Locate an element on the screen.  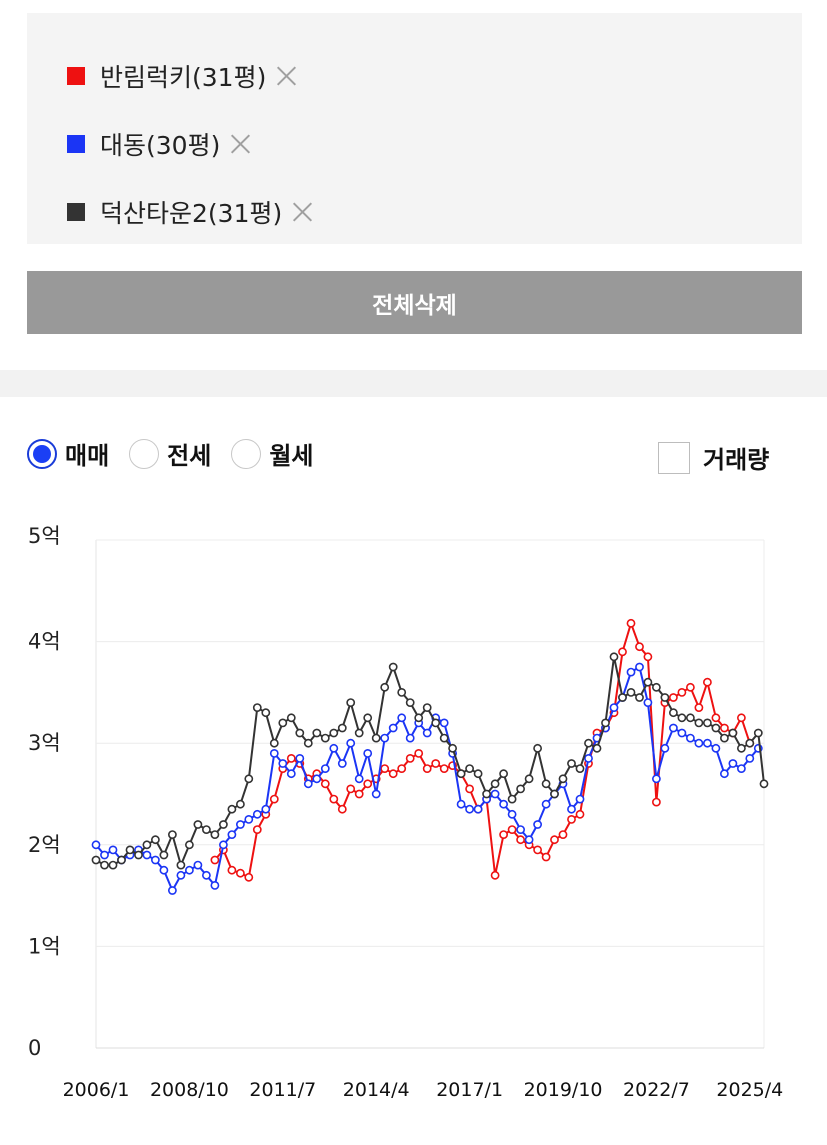
volume-toggle: 거래량 is located at coordinates (713, 457).